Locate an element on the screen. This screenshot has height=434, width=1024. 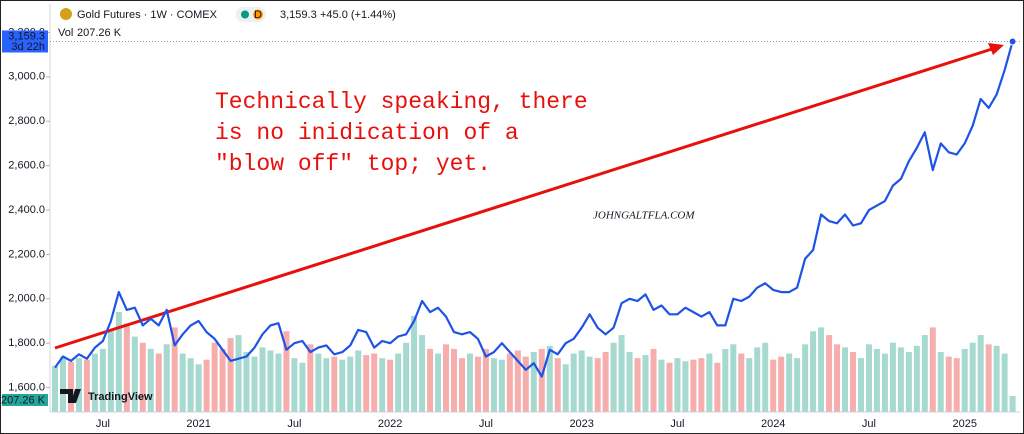
x-tick-label: 2025 is located at coordinates (964, 424).